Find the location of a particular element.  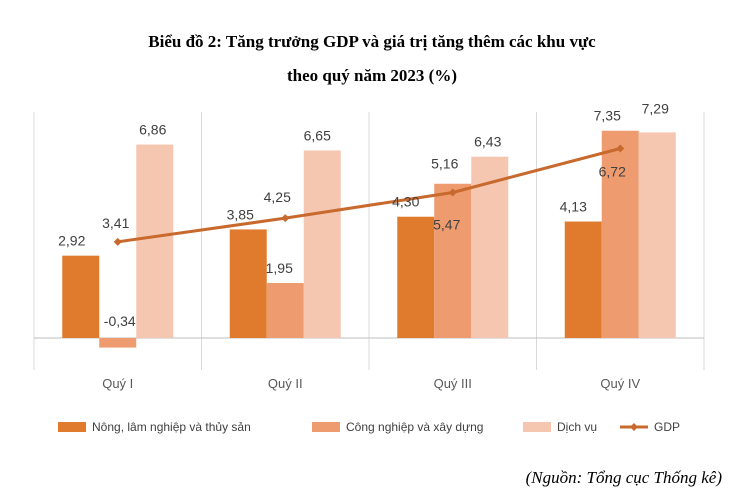

bar-services-q1 is located at coordinates (155, 241).